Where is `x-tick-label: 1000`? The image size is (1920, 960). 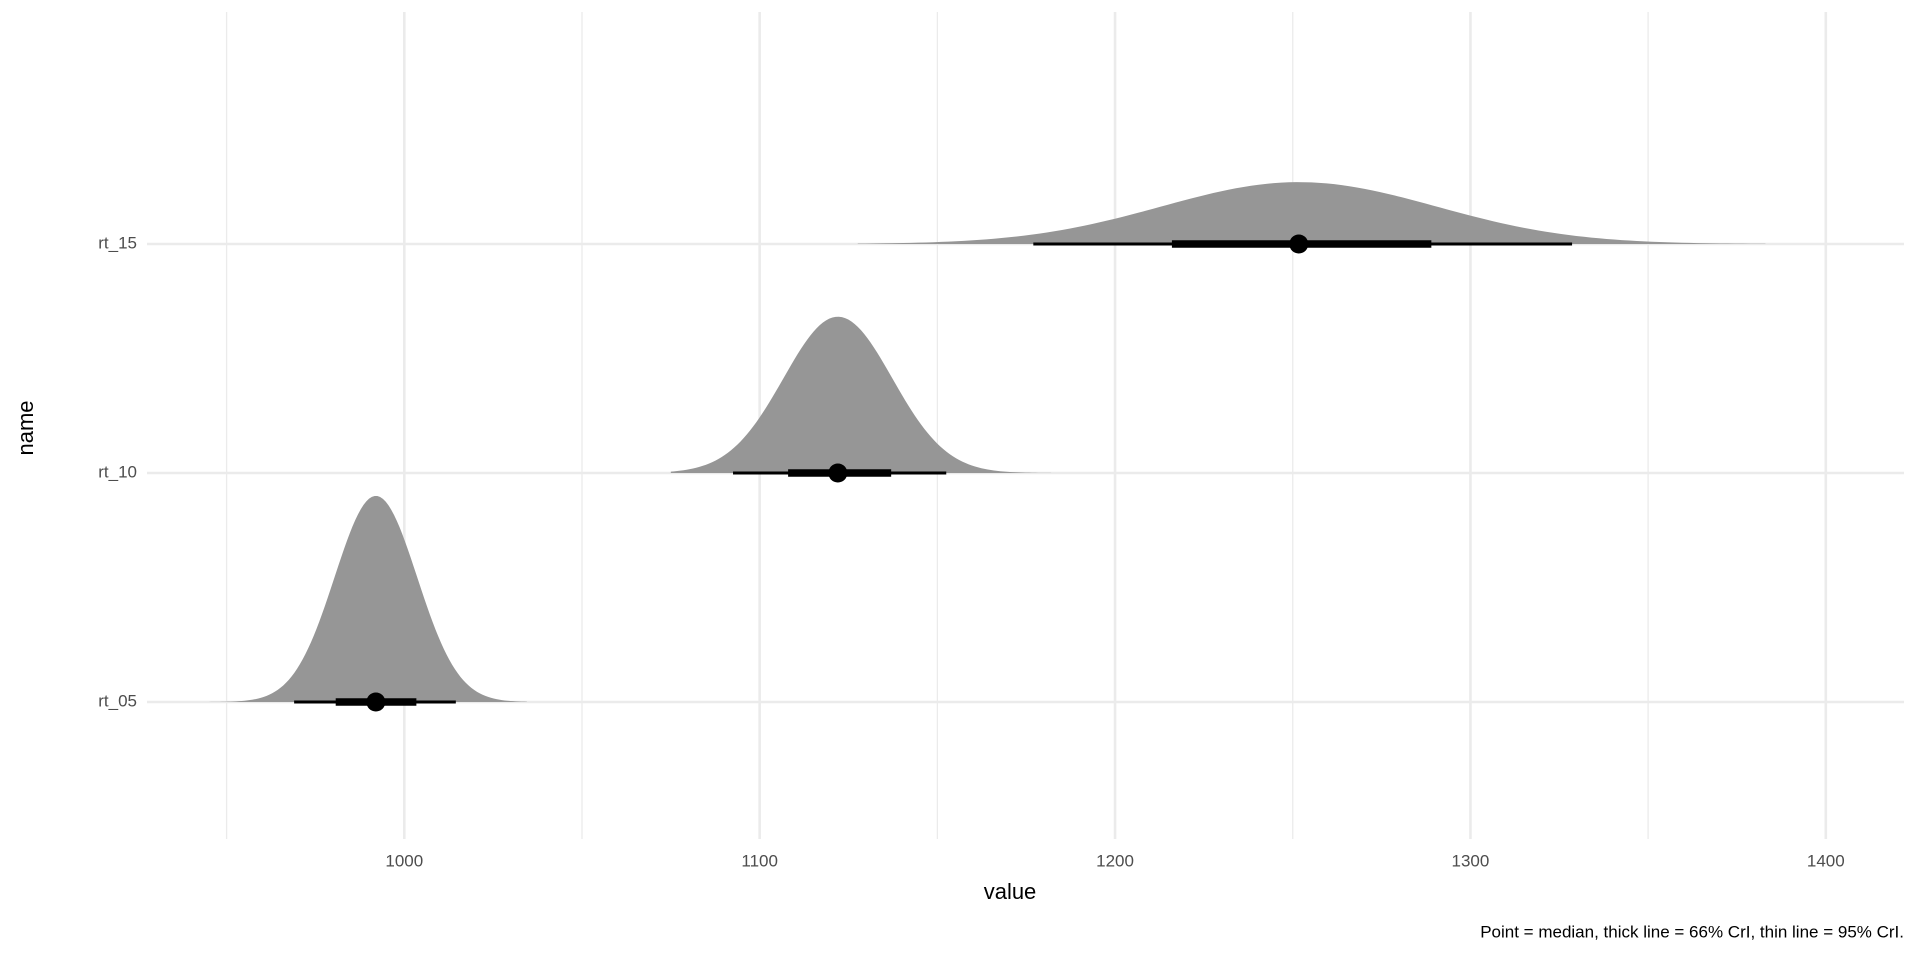
x-tick-label: 1000 is located at coordinates (404, 860).